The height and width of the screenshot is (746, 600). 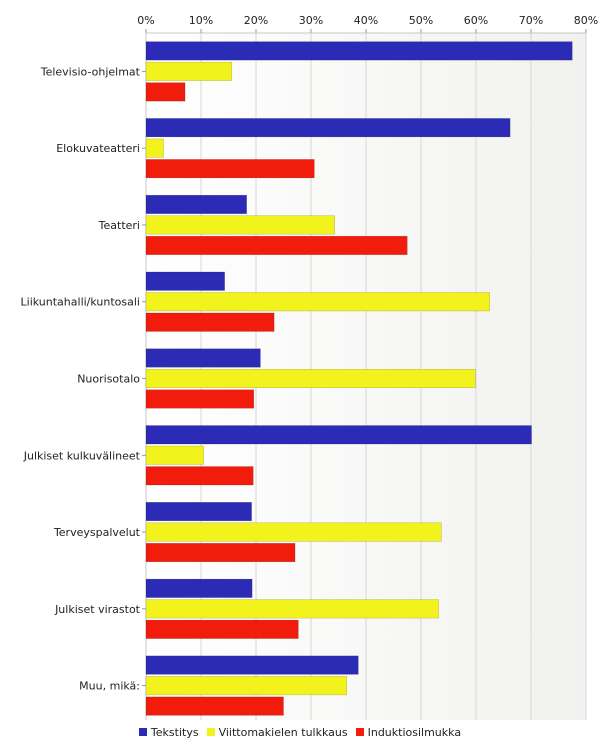 What do you see at coordinates (256, 20) in the screenshot?
I see `x-tick-label: 20%` at bounding box center [256, 20].